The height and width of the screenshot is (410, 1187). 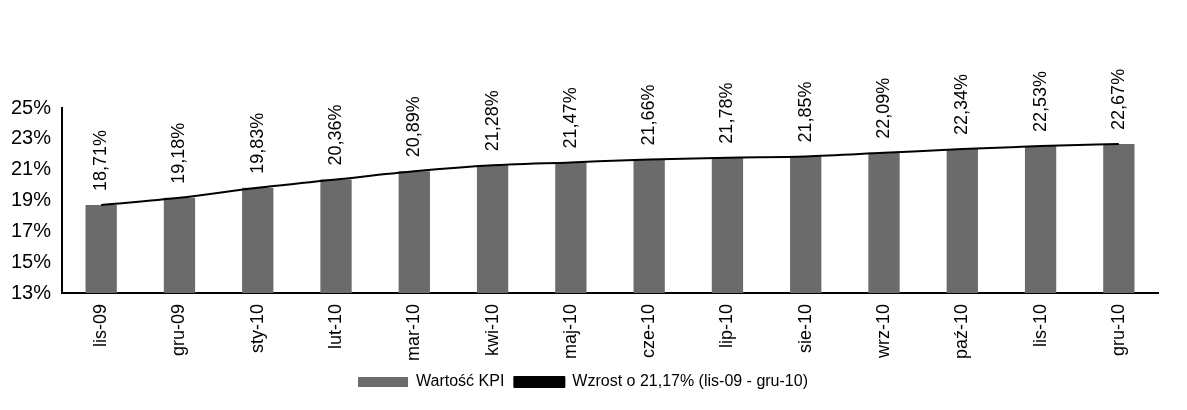 What do you see at coordinates (804, 112) in the screenshot?
I see `data-label: 21,85%` at bounding box center [804, 112].